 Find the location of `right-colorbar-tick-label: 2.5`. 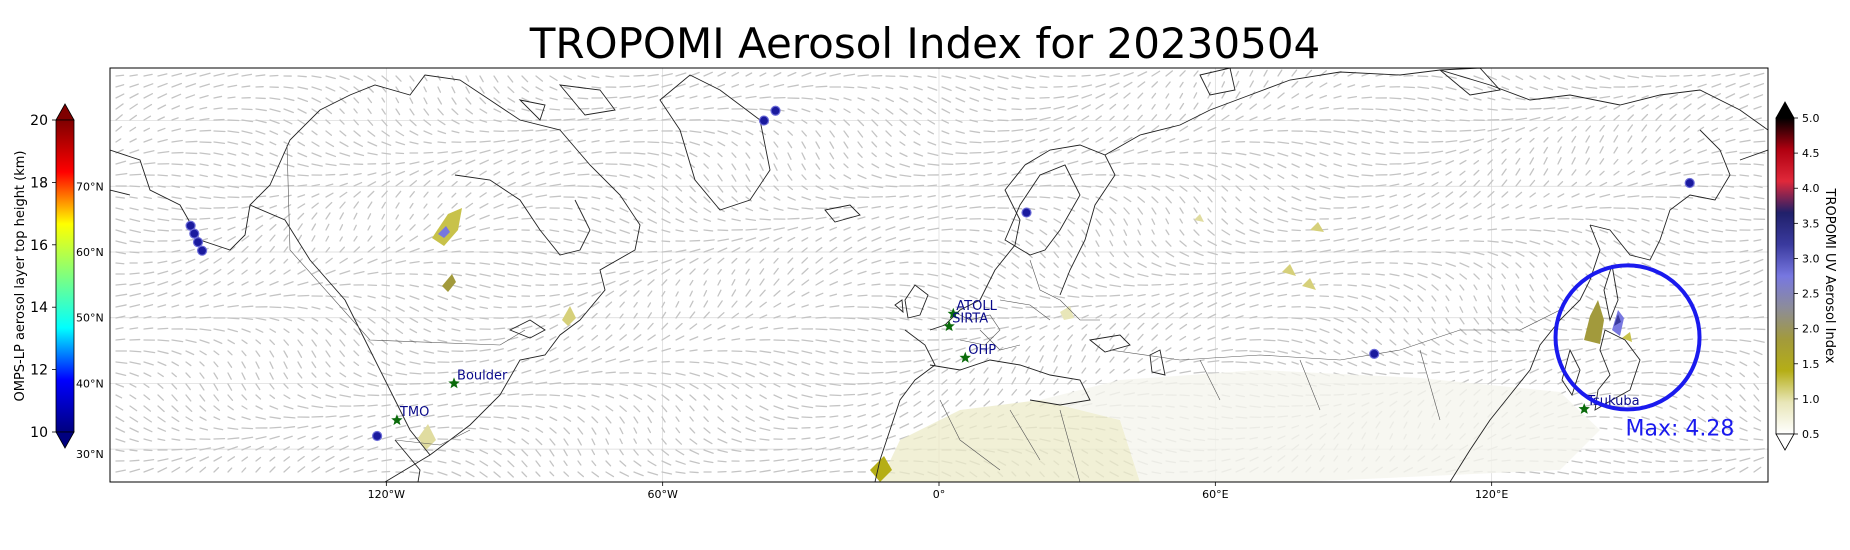

right-colorbar-tick-label: 2.5 is located at coordinates (1811, 294).